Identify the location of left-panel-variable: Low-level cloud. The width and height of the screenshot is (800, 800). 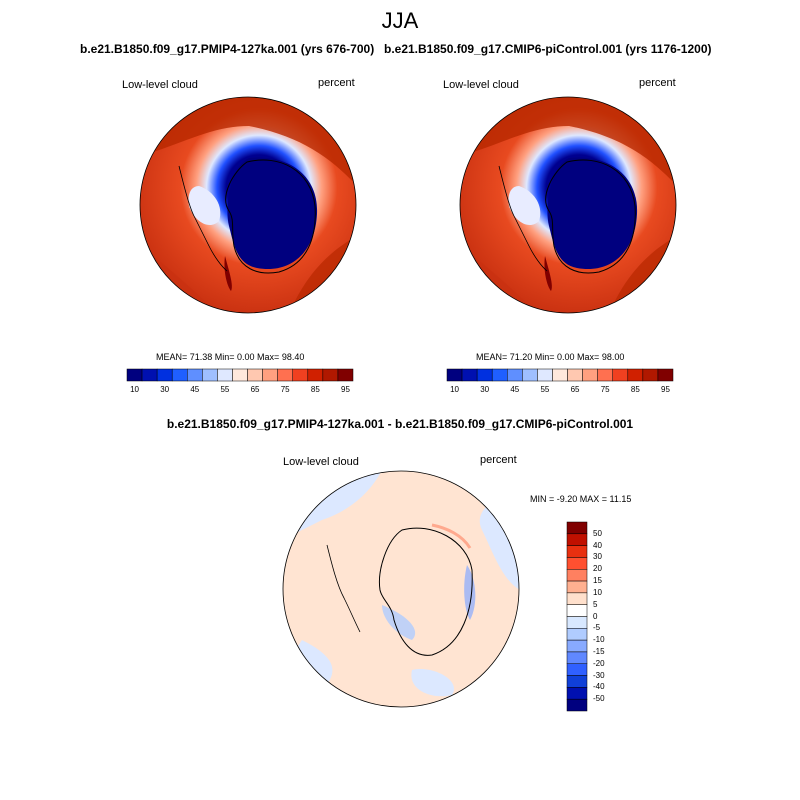
(160, 85).